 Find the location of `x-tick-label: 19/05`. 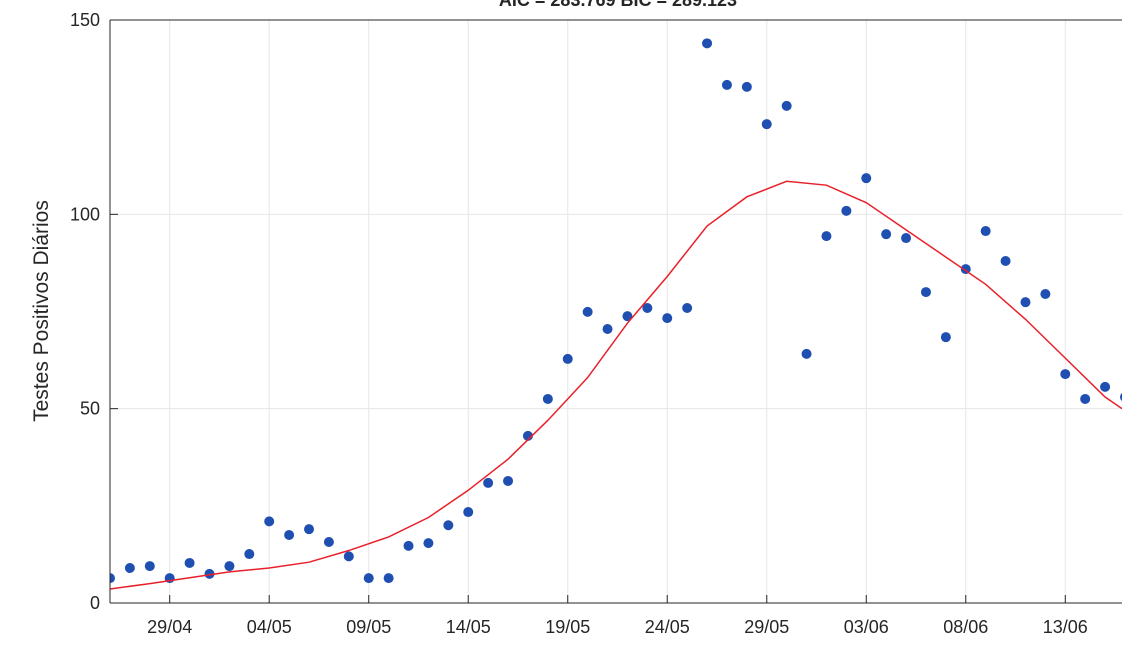

x-tick-label: 19/05 is located at coordinates (567, 627).